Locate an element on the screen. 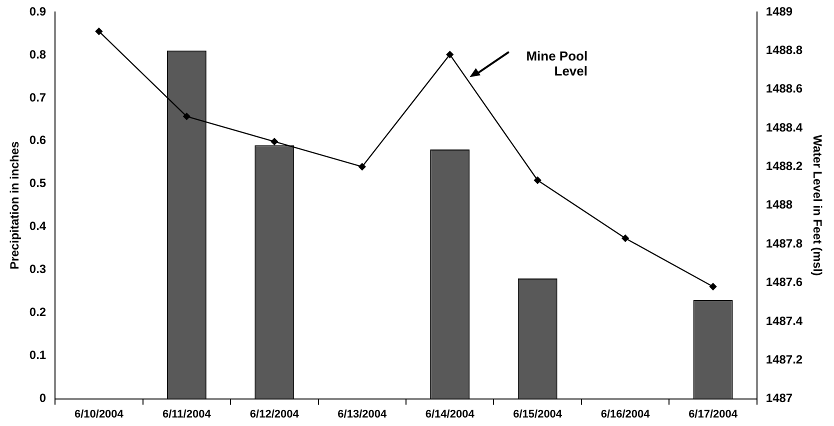  y2-tick-label: 1487 is located at coordinates (779, 398).